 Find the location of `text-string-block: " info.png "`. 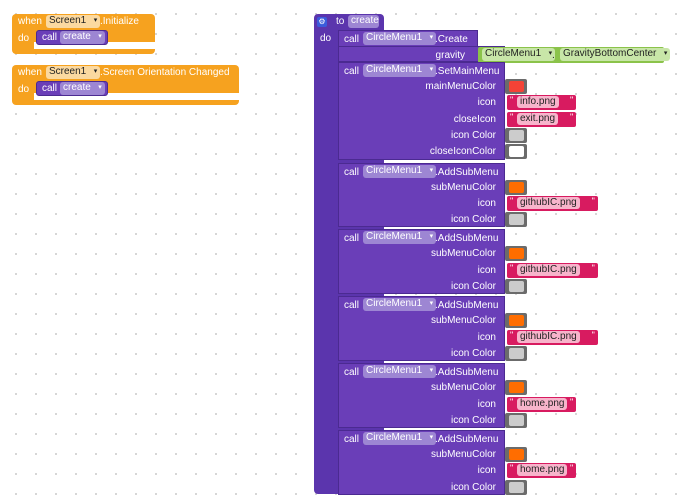

text-string-block: " info.png " is located at coordinates (542, 103).